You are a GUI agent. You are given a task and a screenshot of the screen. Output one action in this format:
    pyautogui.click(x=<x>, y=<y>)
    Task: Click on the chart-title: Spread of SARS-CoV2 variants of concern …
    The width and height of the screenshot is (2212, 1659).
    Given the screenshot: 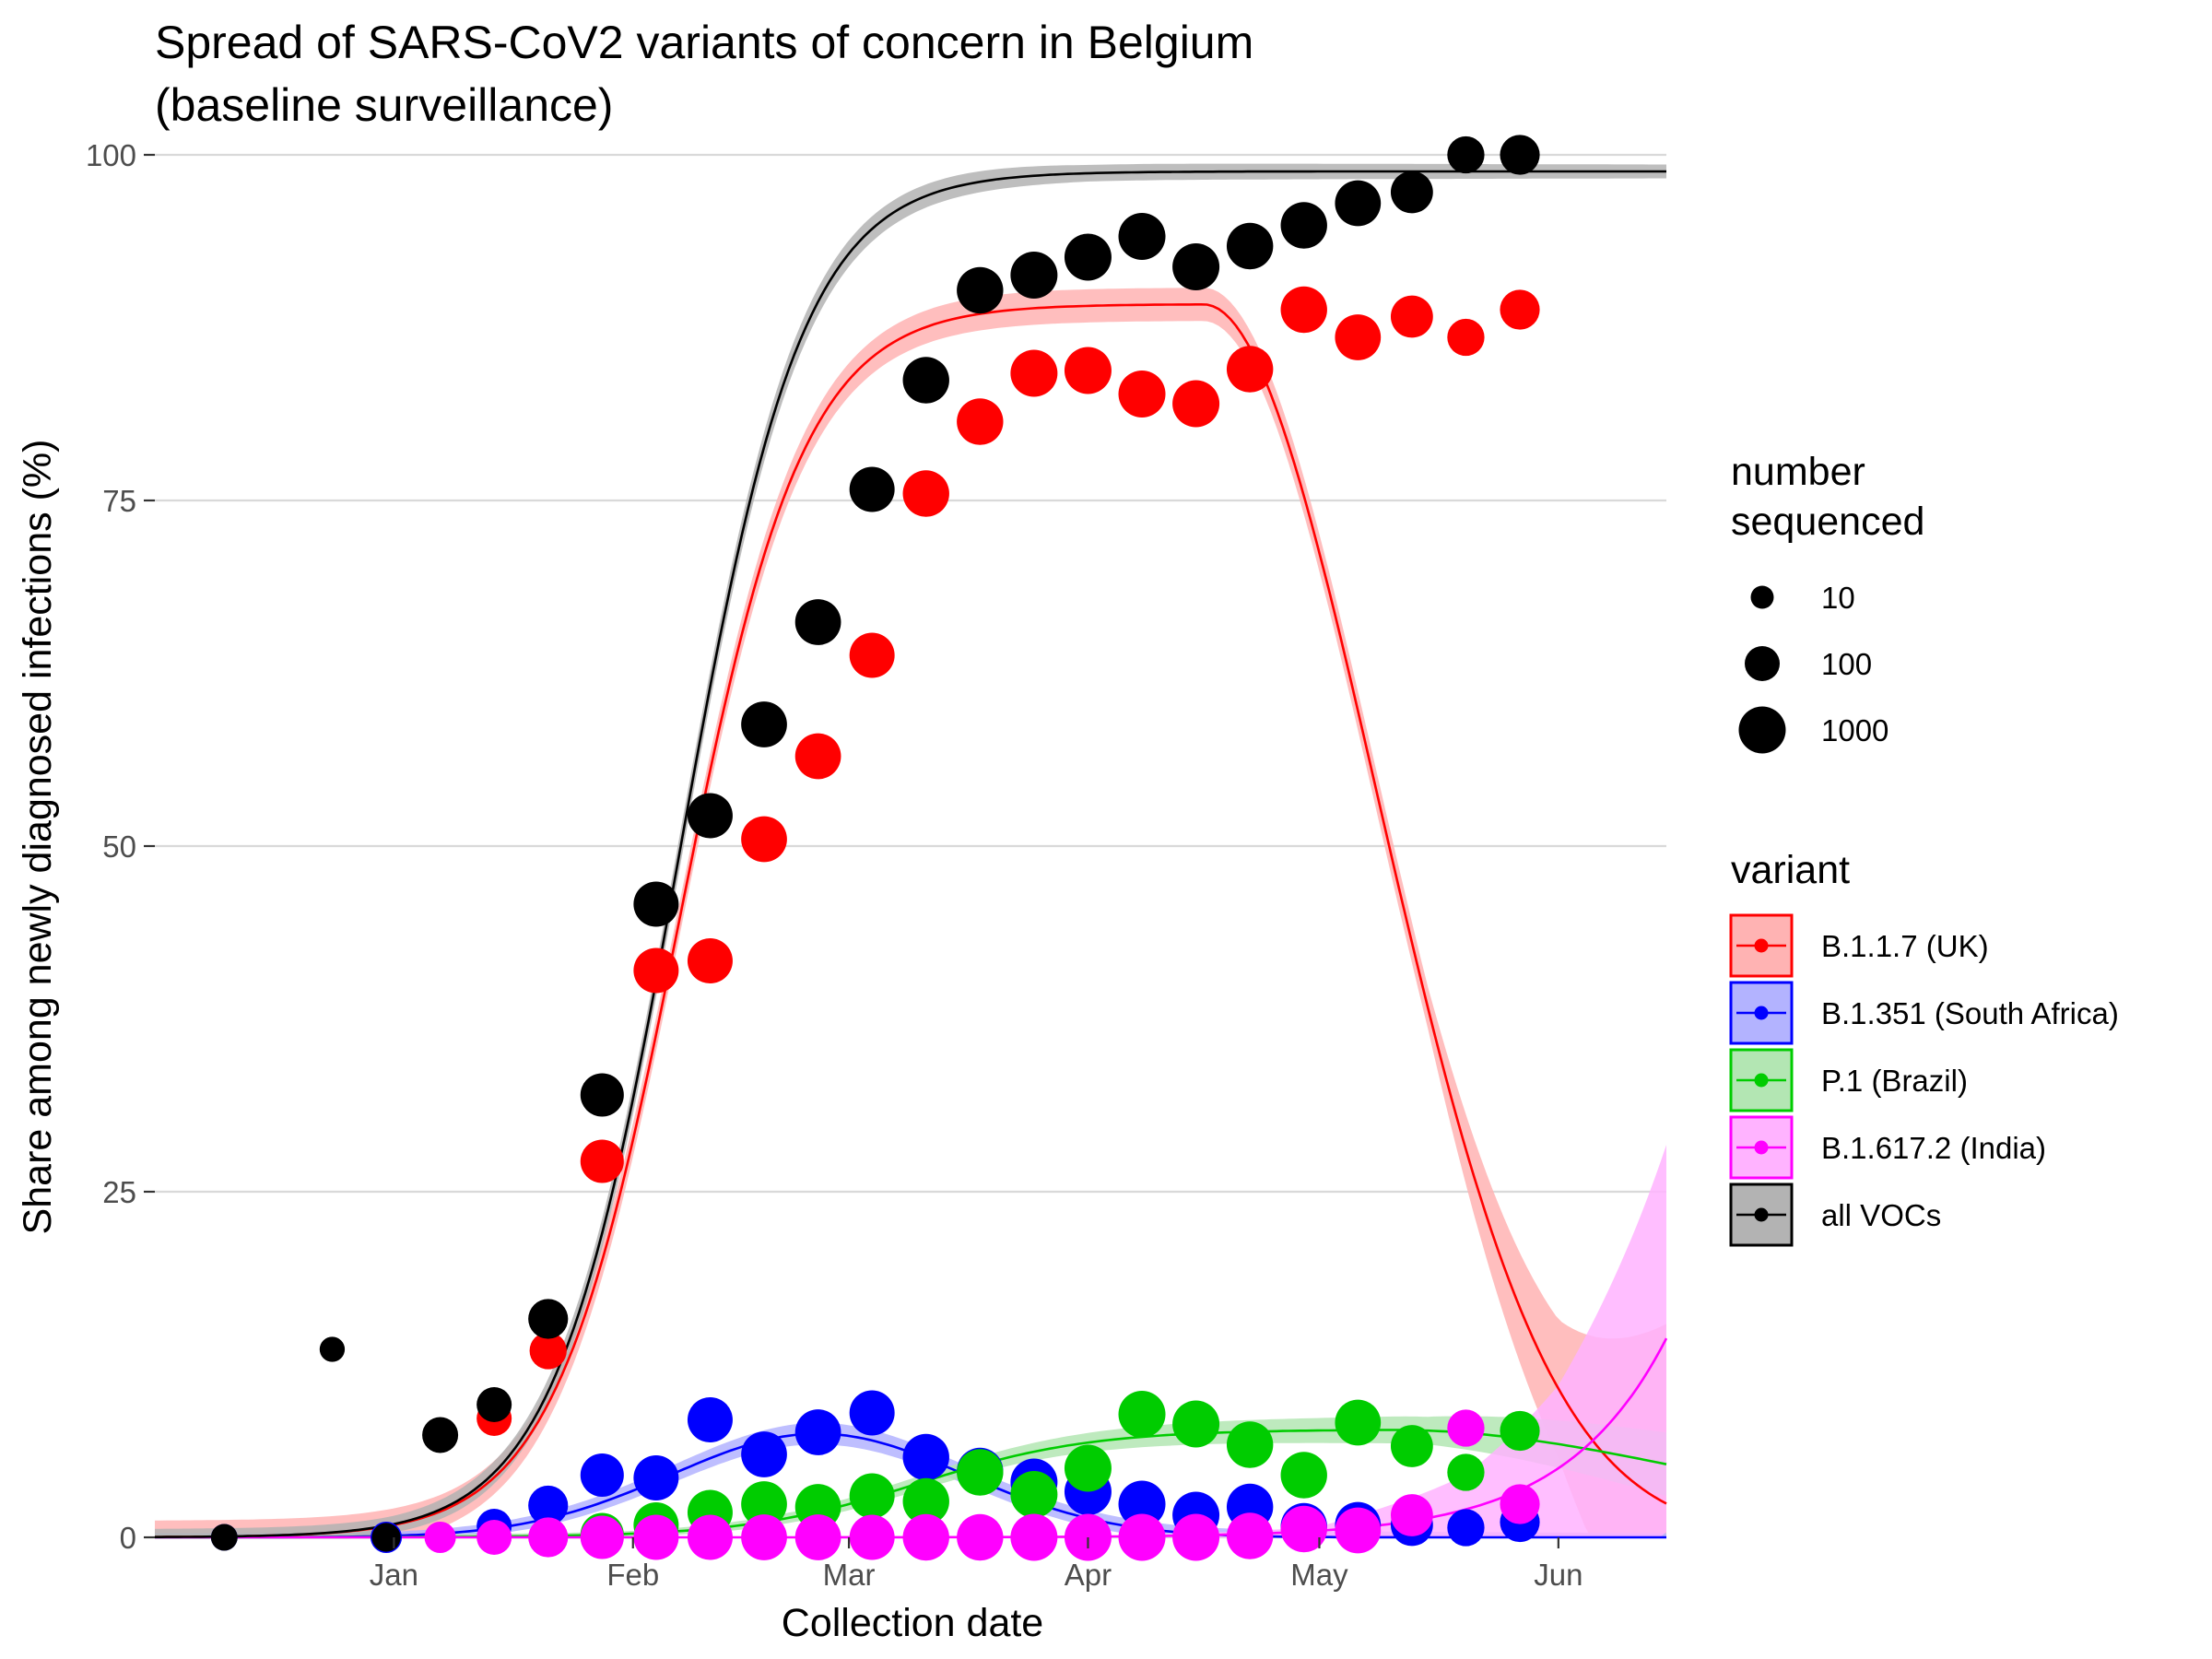 What is the action you would take?
    pyautogui.click(x=704, y=42)
    